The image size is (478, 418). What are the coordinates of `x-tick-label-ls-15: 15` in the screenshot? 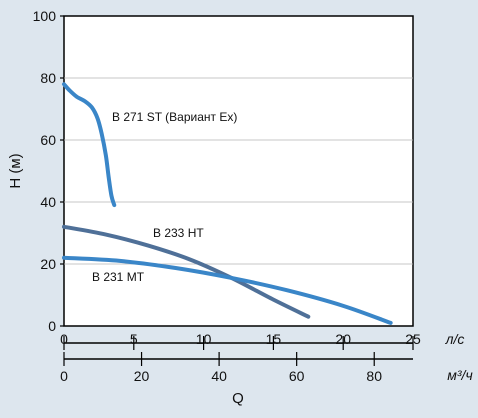 It's located at (274, 339).